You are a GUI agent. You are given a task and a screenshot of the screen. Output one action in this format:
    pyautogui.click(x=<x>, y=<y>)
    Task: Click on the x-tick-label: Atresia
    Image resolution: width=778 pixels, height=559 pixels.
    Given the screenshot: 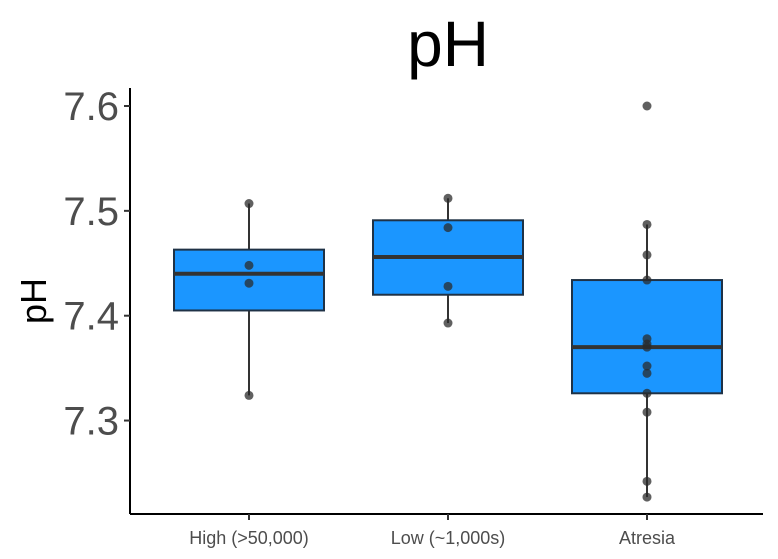 What is the action you would take?
    pyautogui.click(x=647, y=538)
    